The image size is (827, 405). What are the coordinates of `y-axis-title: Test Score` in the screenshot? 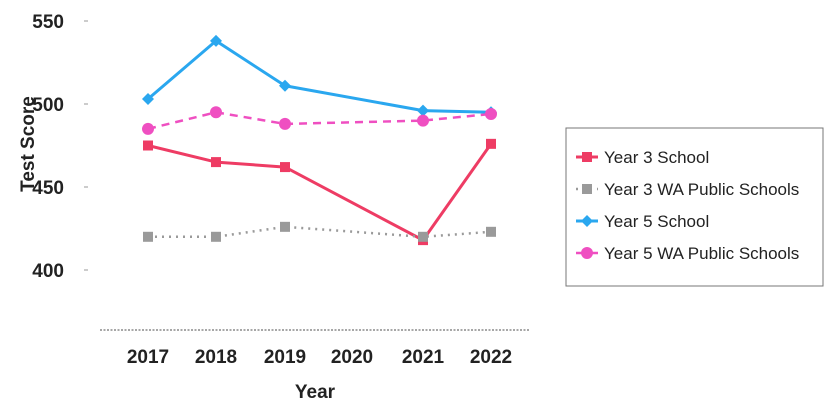 It's located at (28, 144).